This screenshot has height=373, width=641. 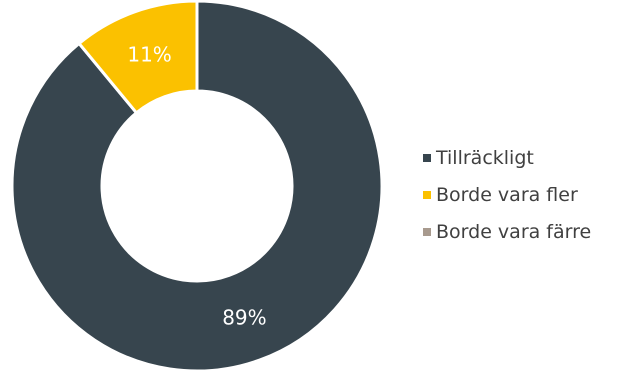 I want to click on slice-label-tillrackligt: 89%, so click(x=244, y=318).